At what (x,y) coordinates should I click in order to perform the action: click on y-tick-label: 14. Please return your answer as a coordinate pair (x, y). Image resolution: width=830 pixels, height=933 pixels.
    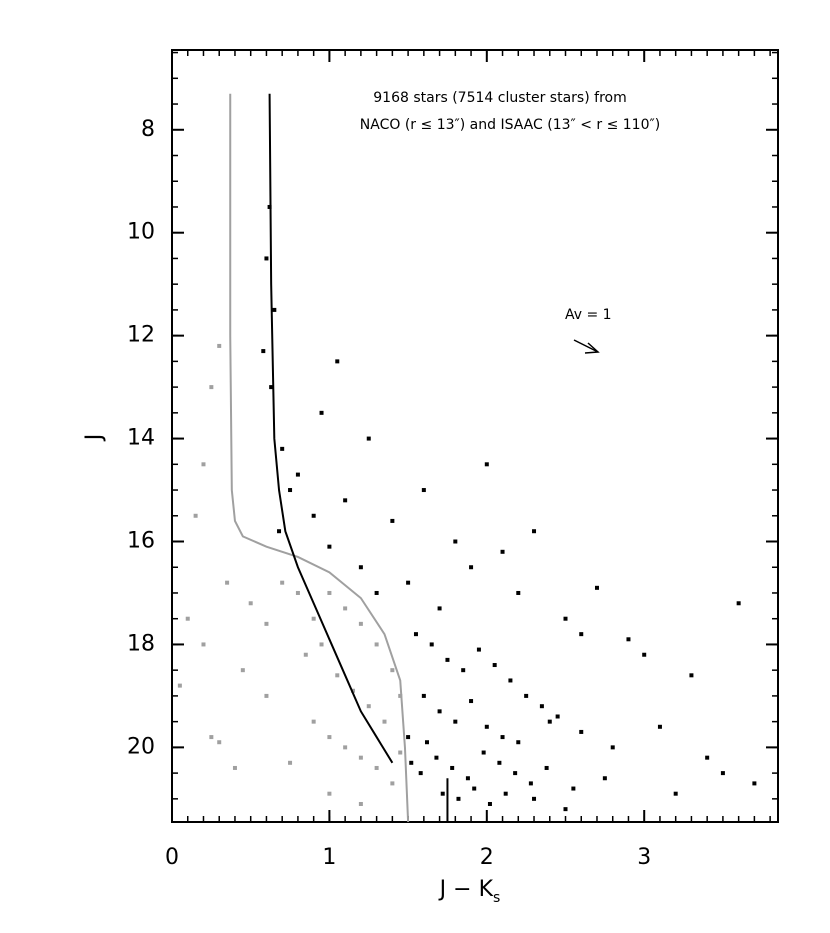
    Looking at the image, I should click on (141, 438).